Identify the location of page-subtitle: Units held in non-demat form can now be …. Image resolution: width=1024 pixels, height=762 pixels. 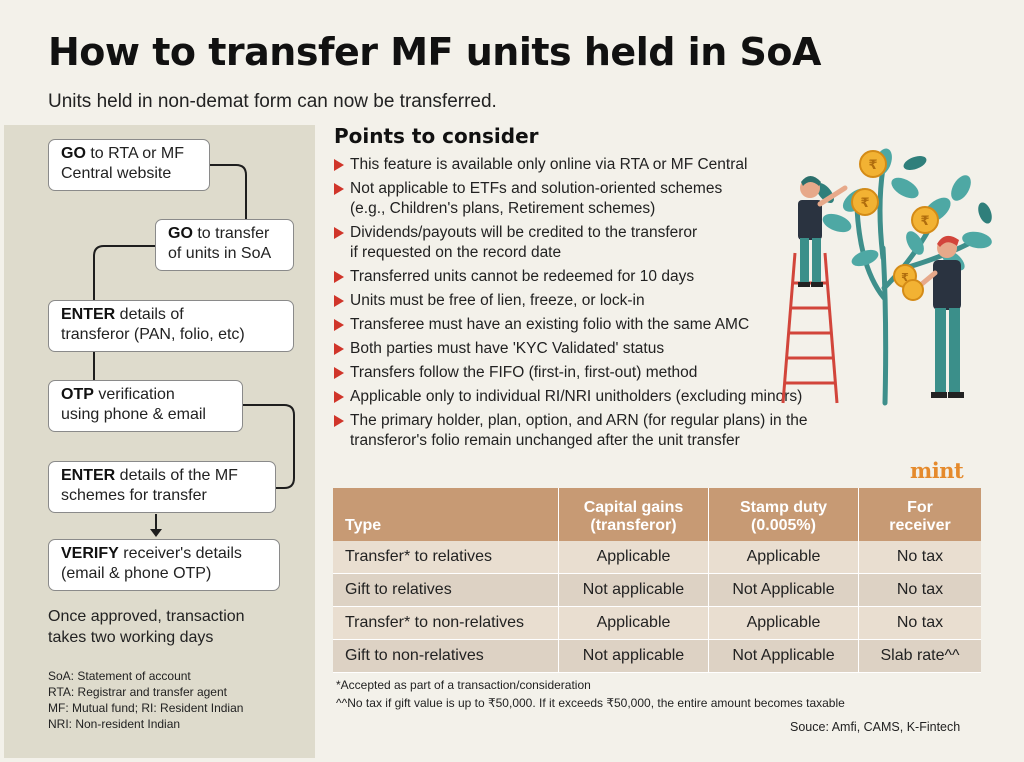
(272, 101).